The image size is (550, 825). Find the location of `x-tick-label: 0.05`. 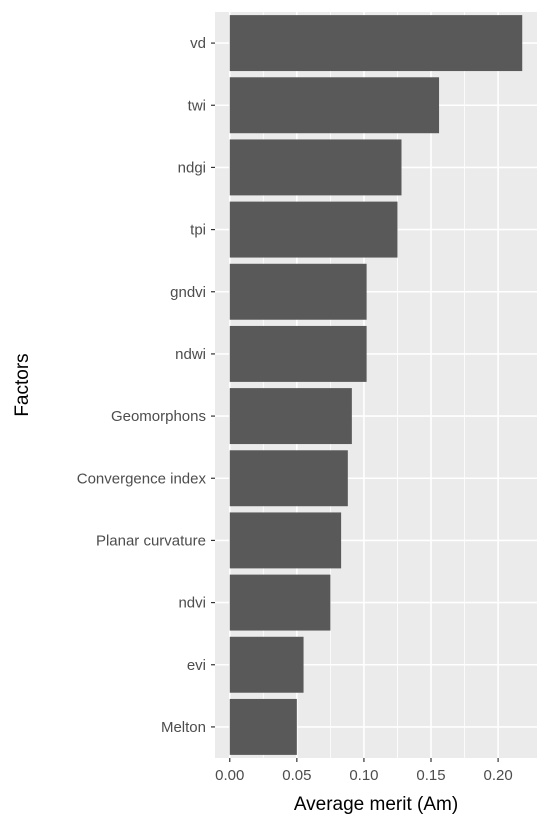

x-tick-label: 0.05 is located at coordinates (296, 775).